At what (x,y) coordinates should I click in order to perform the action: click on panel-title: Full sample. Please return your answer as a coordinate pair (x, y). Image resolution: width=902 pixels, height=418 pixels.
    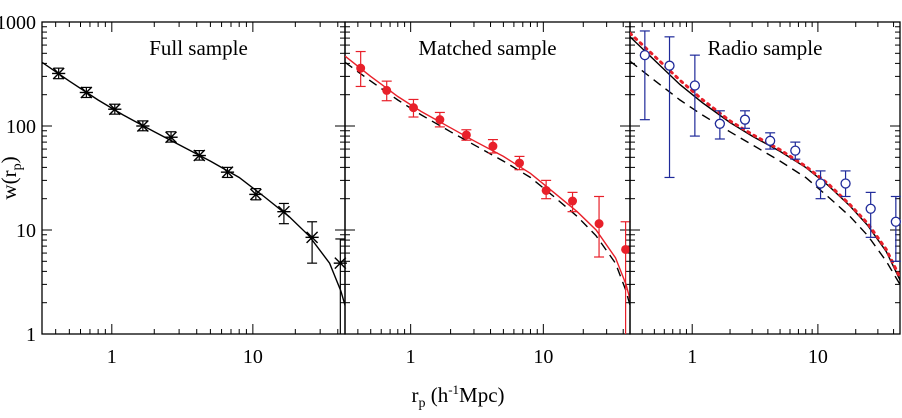
    Looking at the image, I should click on (198, 48).